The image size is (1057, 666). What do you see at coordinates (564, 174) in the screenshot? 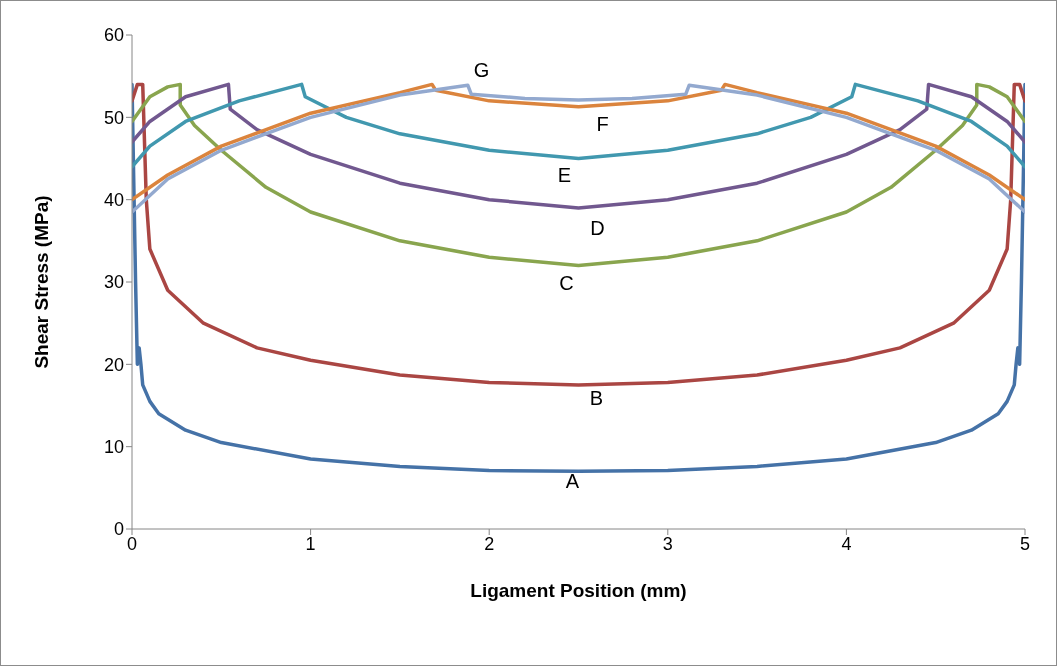
I see `series-label: E` at bounding box center [564, 174].